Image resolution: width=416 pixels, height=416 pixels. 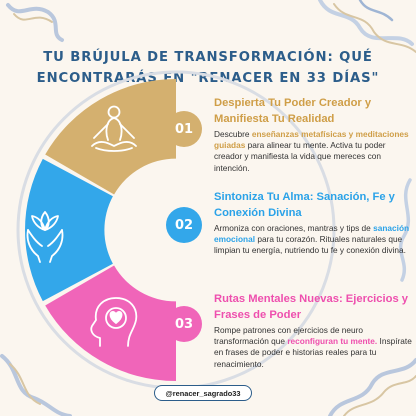 I want to click on segment-gold, so click(x=111, y=137).